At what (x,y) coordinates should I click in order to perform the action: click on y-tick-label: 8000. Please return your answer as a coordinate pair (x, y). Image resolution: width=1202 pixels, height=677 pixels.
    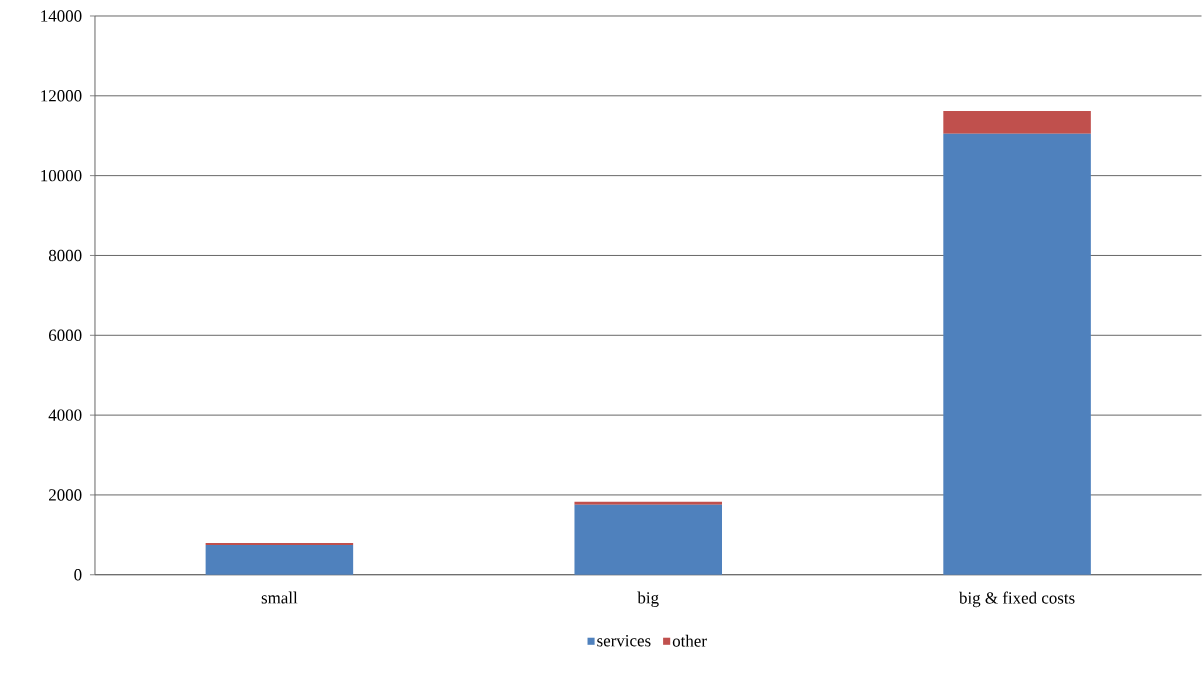
    Looking at the image, I should click on (65, 255).